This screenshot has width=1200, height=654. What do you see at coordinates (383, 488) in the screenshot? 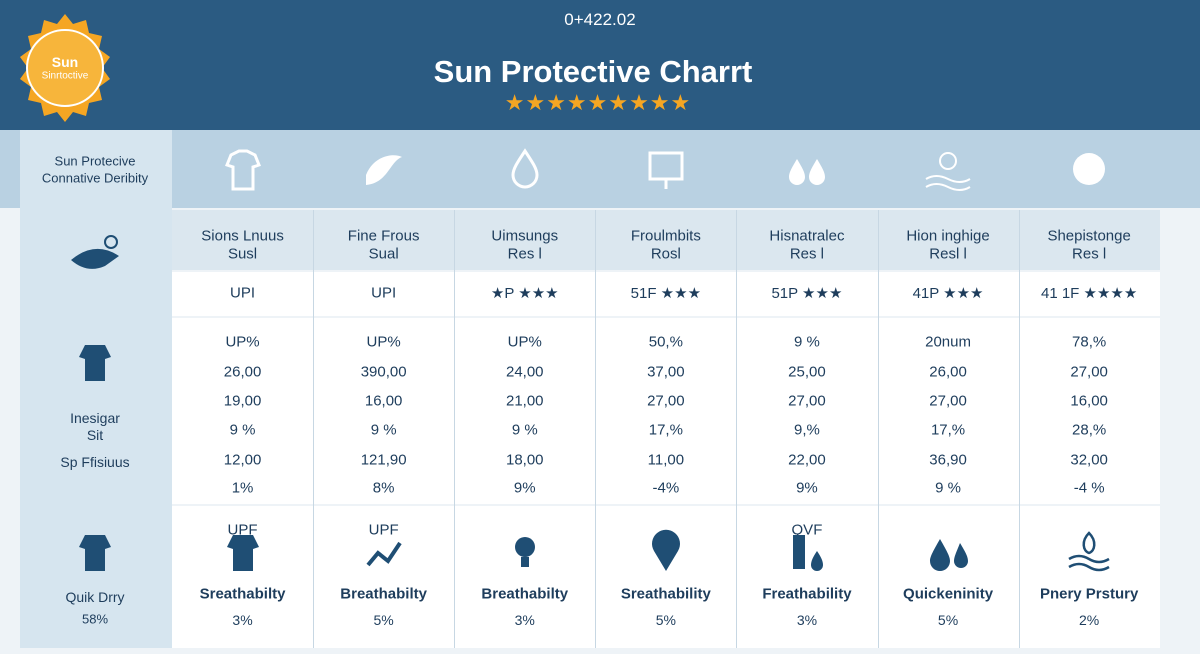
I see `cell: 8%` at bounding box center [383, 488].